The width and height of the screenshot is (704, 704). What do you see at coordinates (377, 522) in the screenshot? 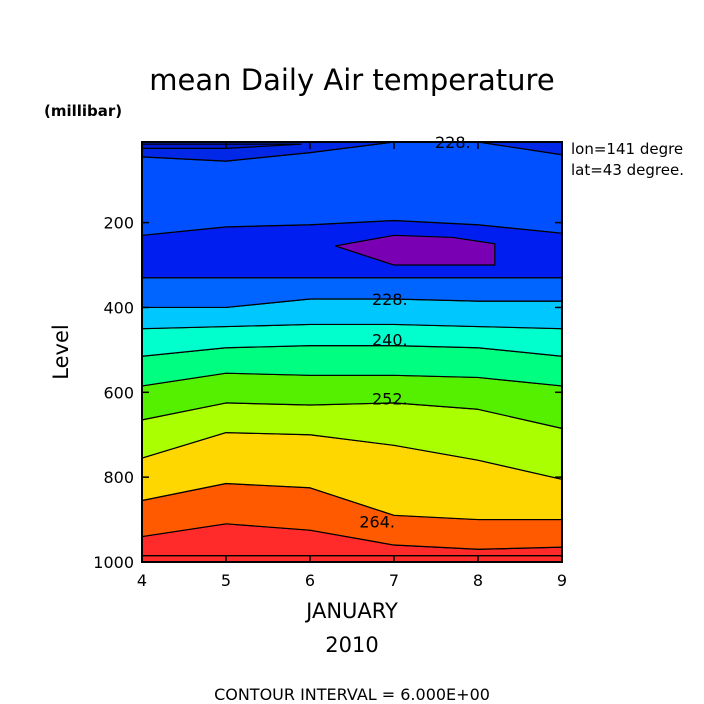
I see `contour-label: 264.` at bounding box center [377, 522].